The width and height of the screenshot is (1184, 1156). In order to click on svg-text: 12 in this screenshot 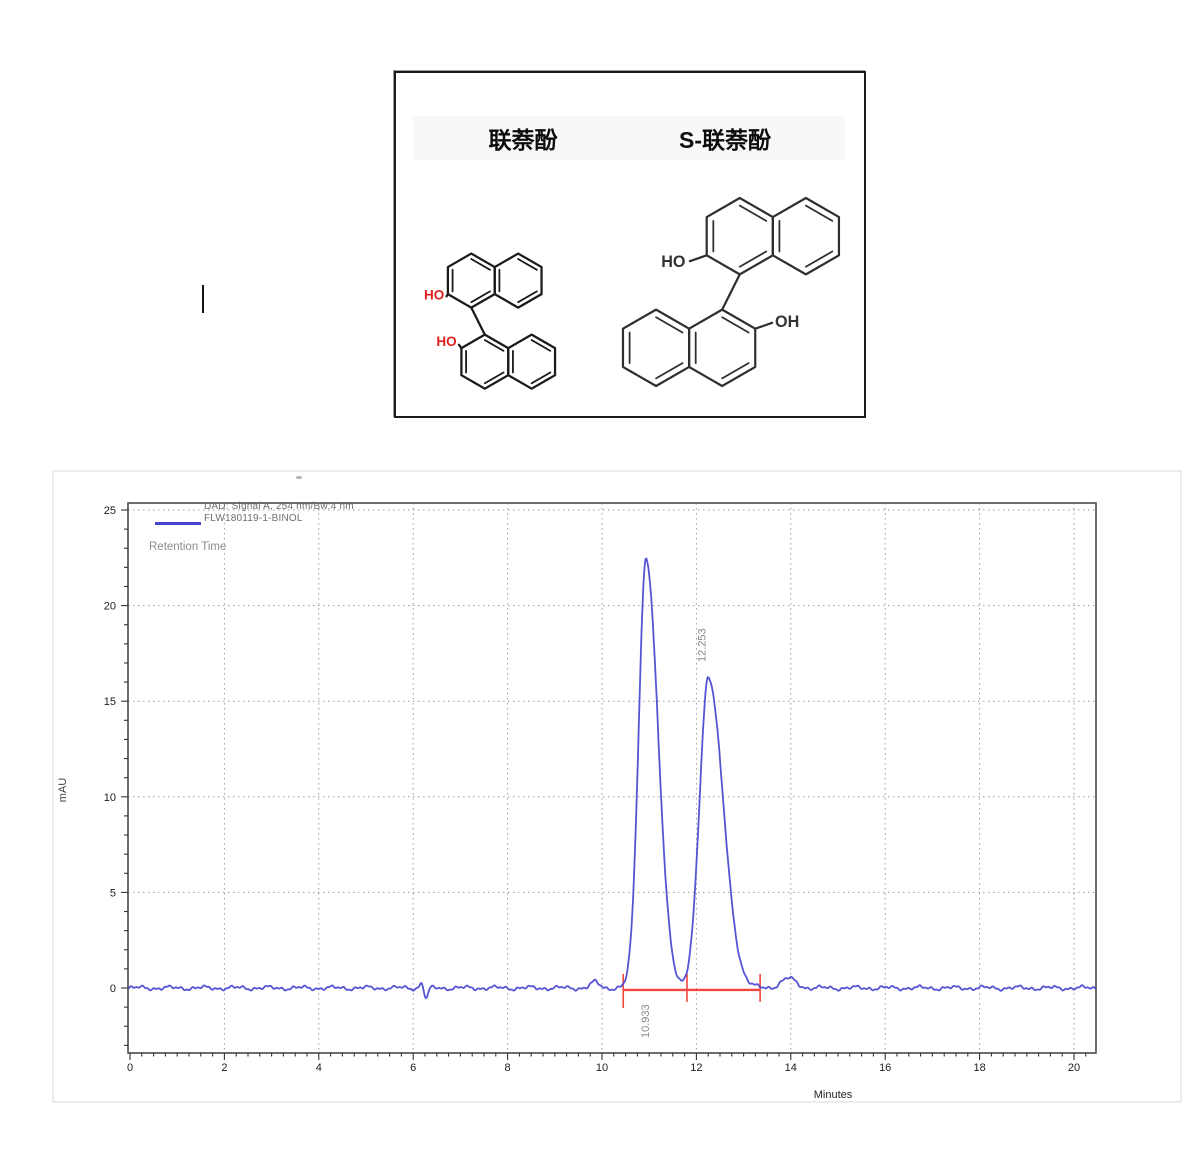, I will do `click(696, 1068)`.